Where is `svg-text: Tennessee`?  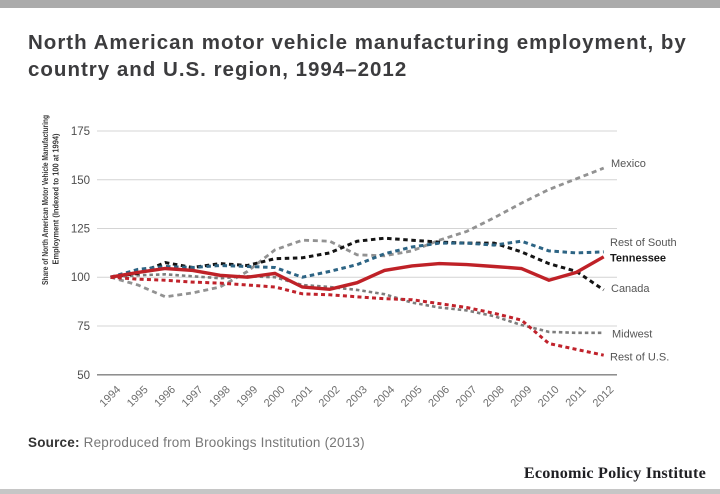
svg-text: Tennessee is located at coordinates (638, 259).